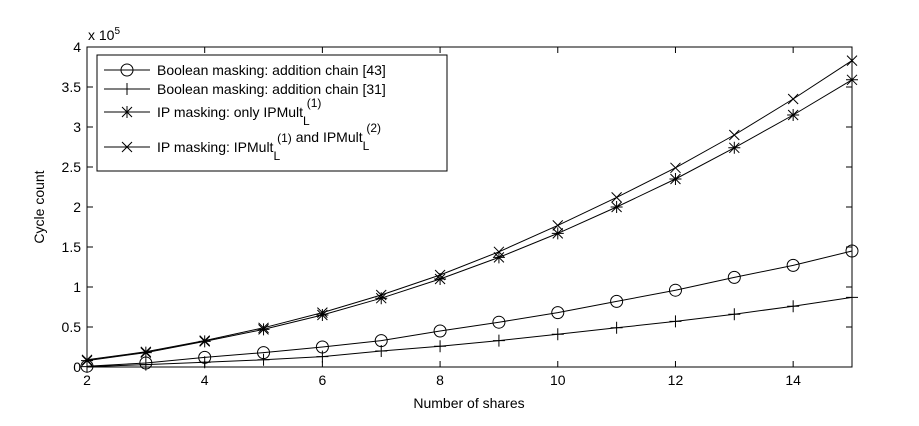 The height and width of the screenshot is (426, 919). Describe the element at coordinates (327, 137) in the screenshot. I see `legend-text: and IPMult` at that location.